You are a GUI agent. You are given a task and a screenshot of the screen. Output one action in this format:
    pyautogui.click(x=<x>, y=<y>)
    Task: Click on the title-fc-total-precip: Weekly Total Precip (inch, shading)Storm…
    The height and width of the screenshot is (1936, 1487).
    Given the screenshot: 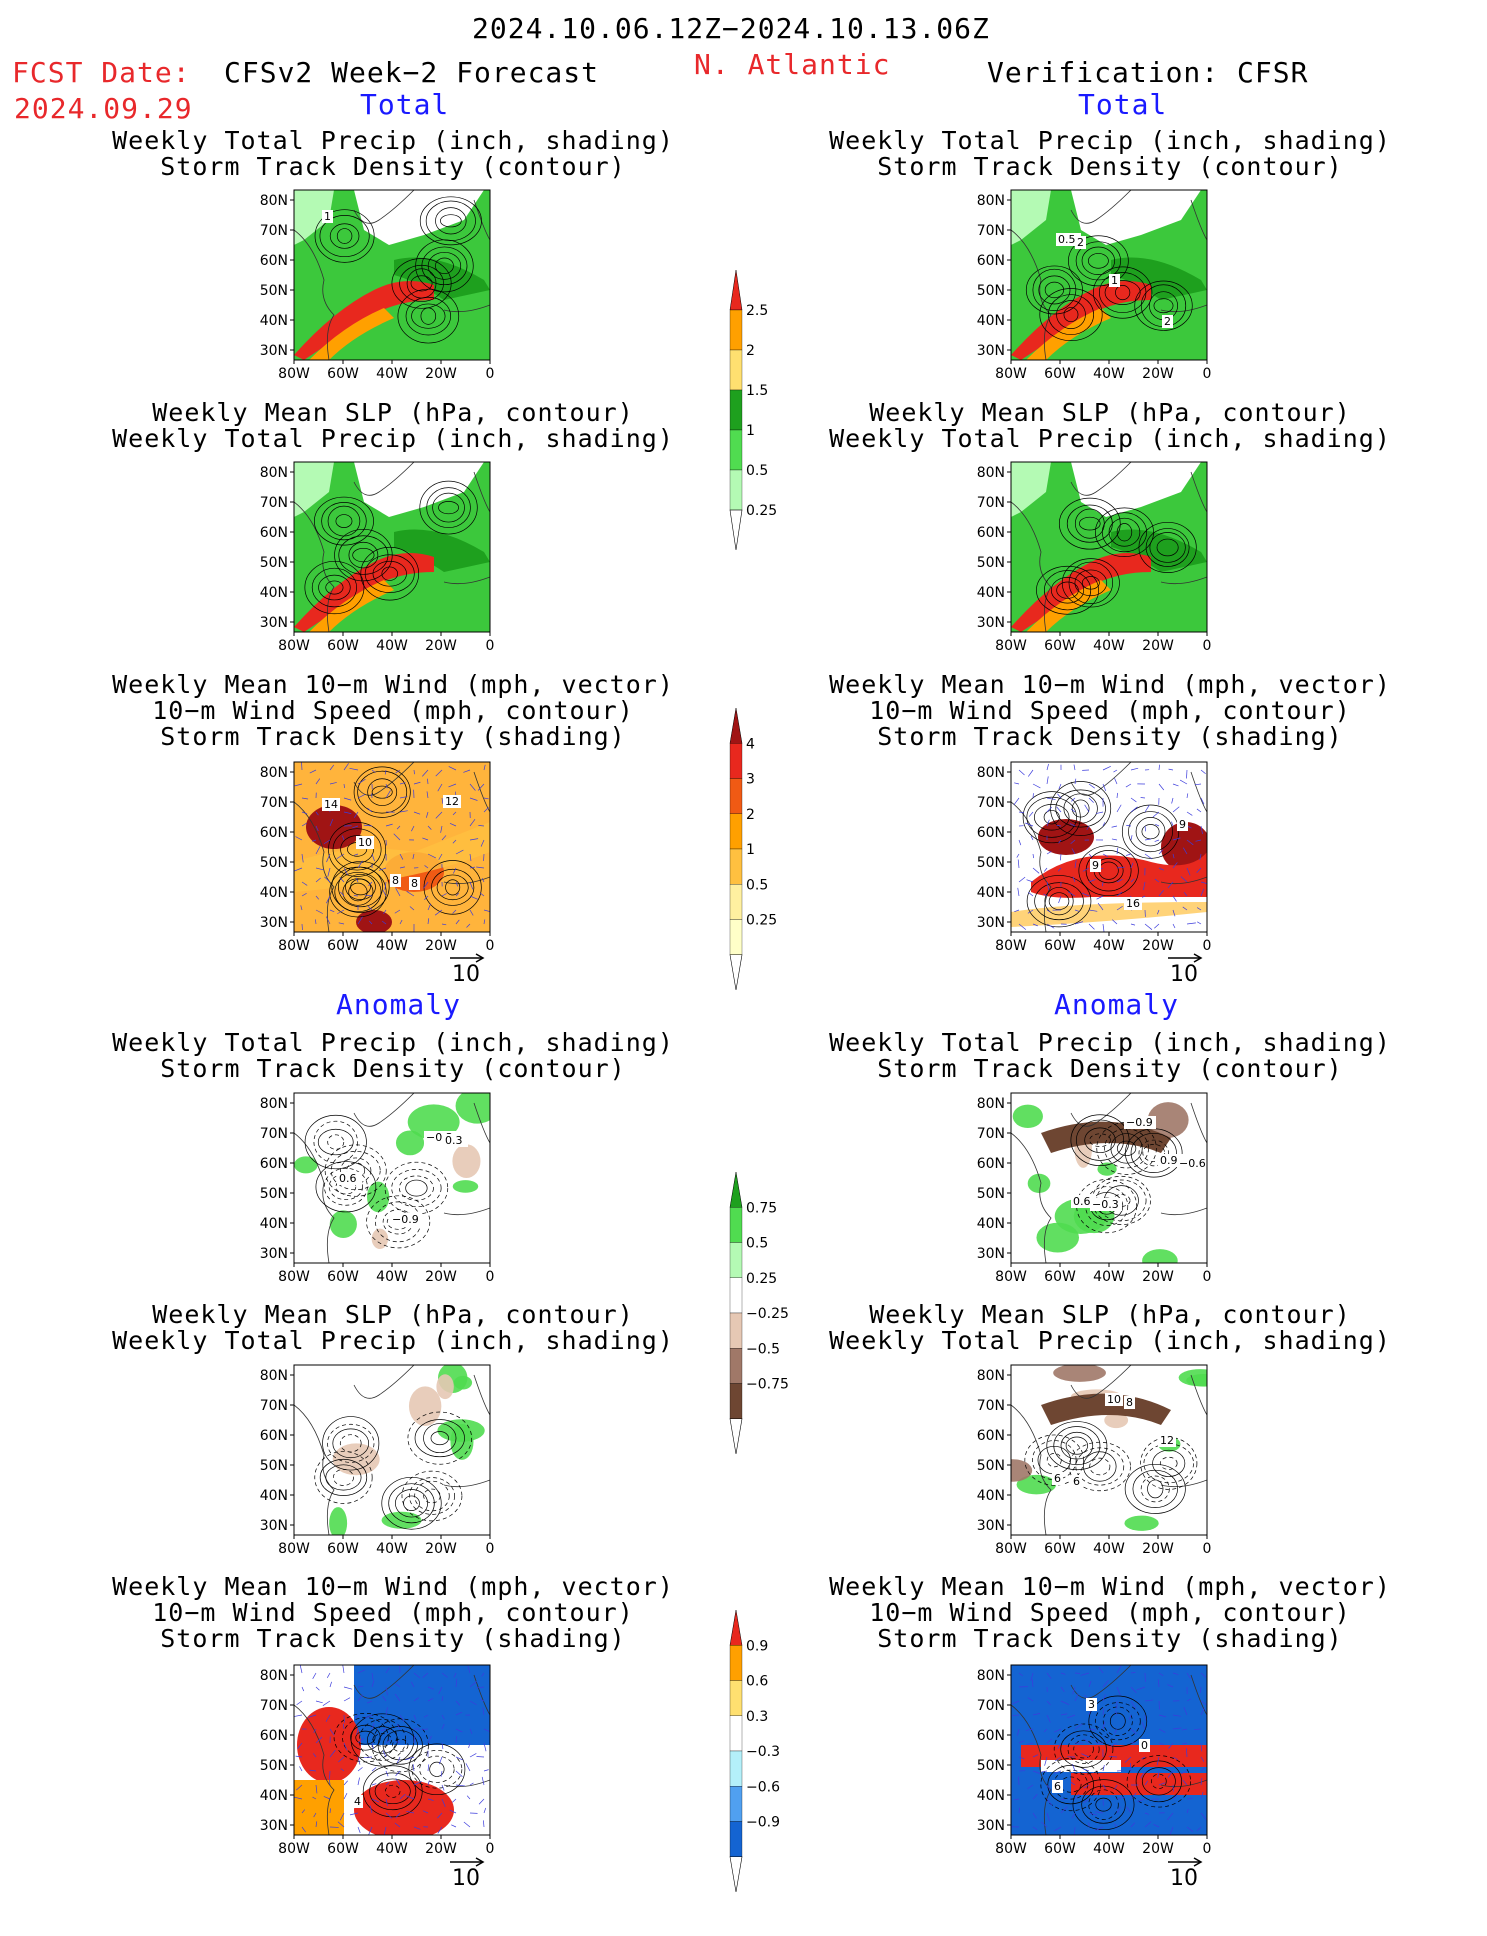 What is the action you would take?
    pyautogui.click(x=393, y=154)
    